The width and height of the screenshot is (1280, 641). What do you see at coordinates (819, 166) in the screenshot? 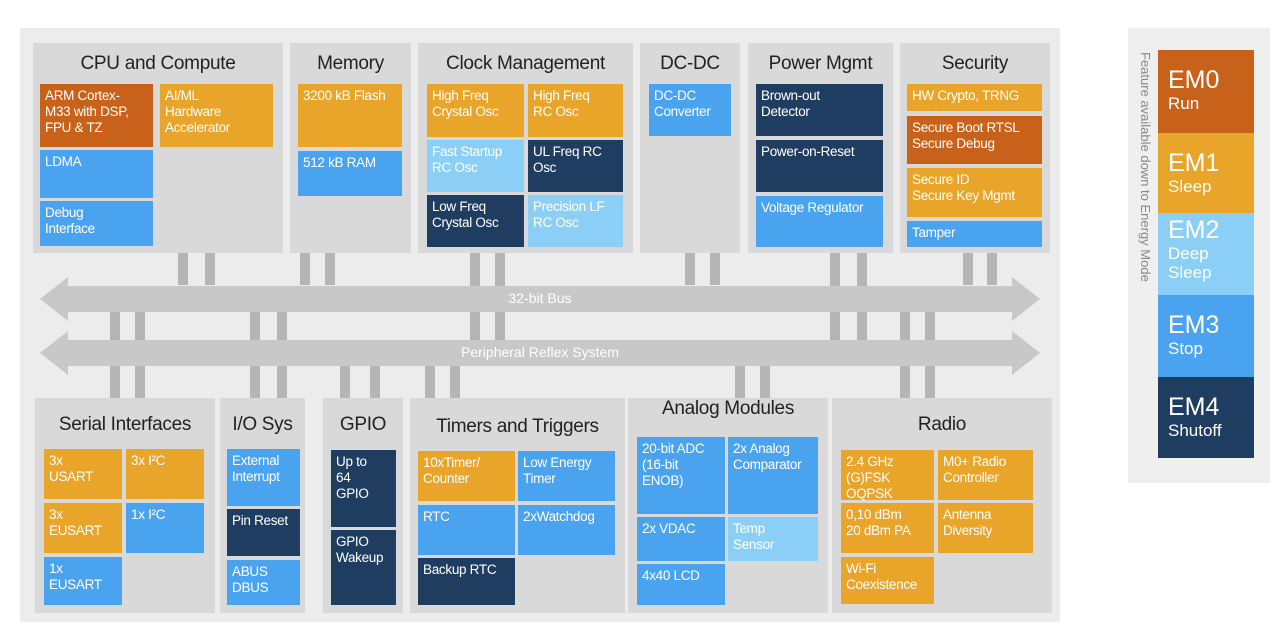
I see `block-power-on-reset: Power-on-Reset` at bounding box center [819, 166].